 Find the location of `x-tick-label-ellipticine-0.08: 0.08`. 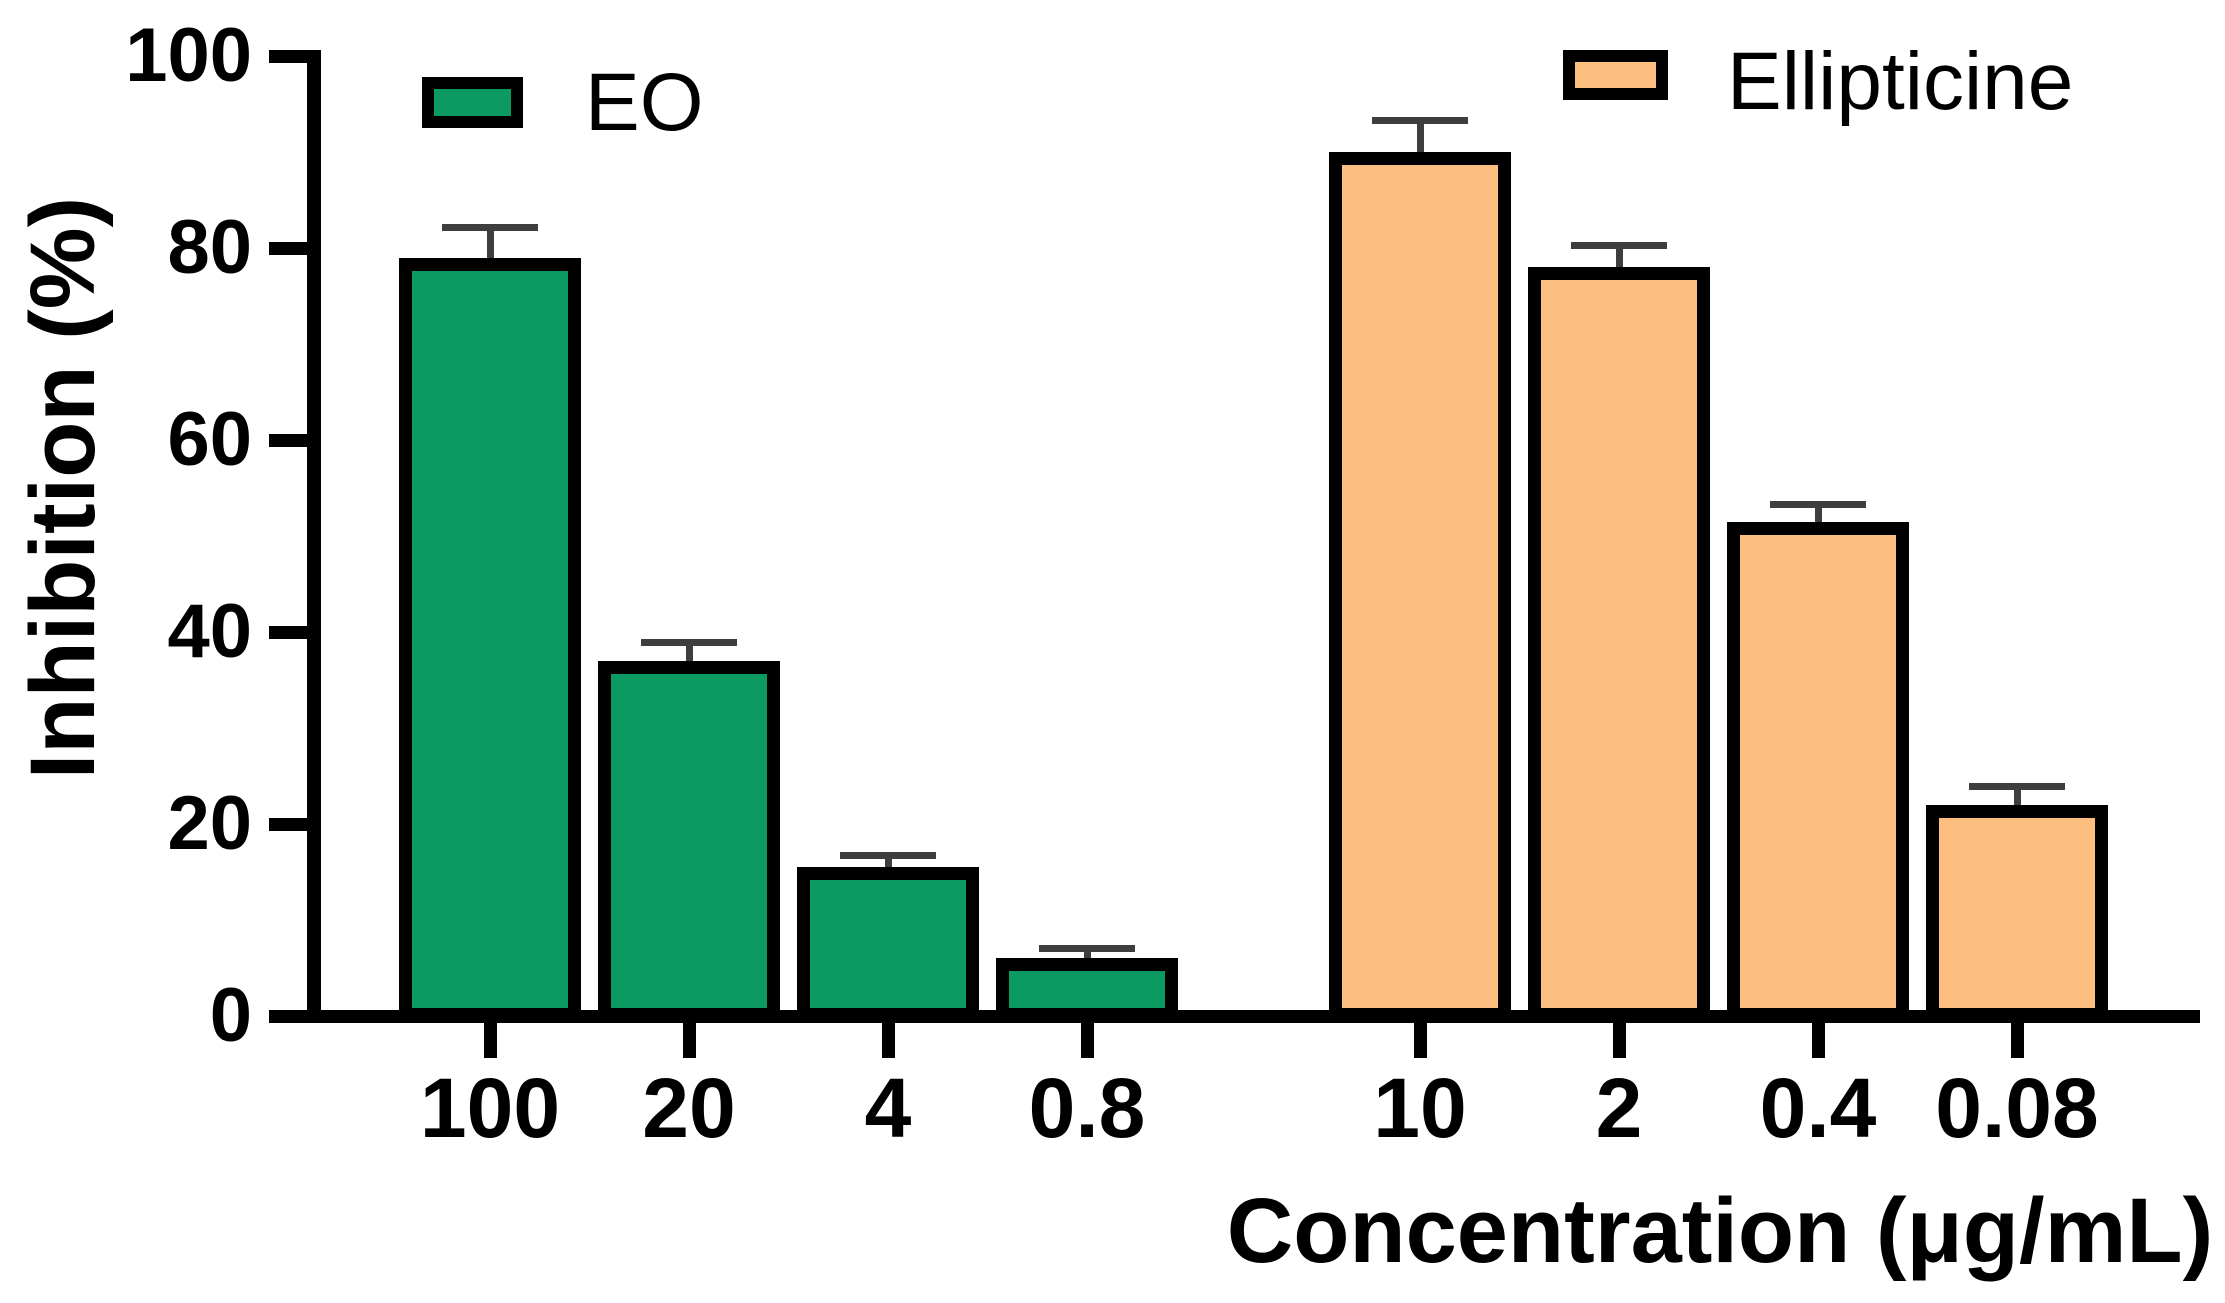

x-tick-label-ellipticine-0.08: 0.08 is located at coordinates (2017, 1108).